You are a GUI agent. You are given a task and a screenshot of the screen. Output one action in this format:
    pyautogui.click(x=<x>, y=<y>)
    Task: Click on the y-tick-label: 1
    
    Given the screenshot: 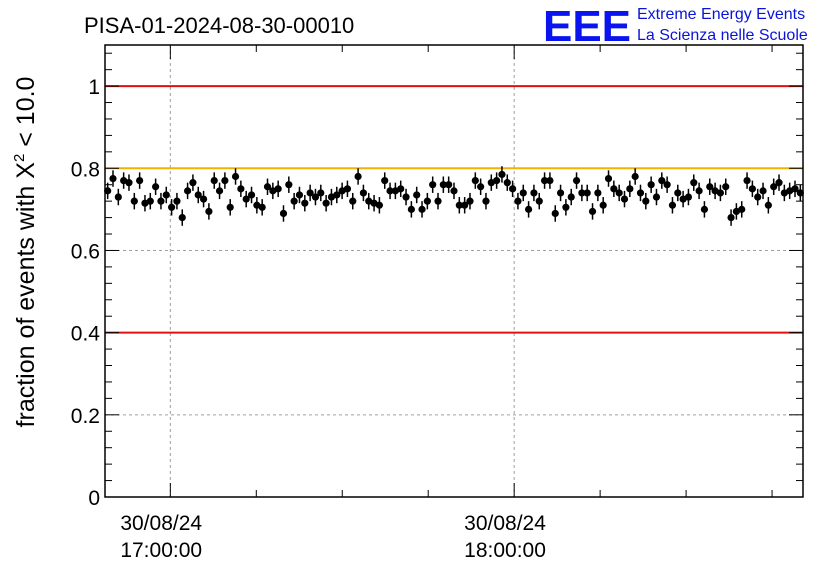 What is the action you would take?
    pyautogui.click(x=94, y=87)
    